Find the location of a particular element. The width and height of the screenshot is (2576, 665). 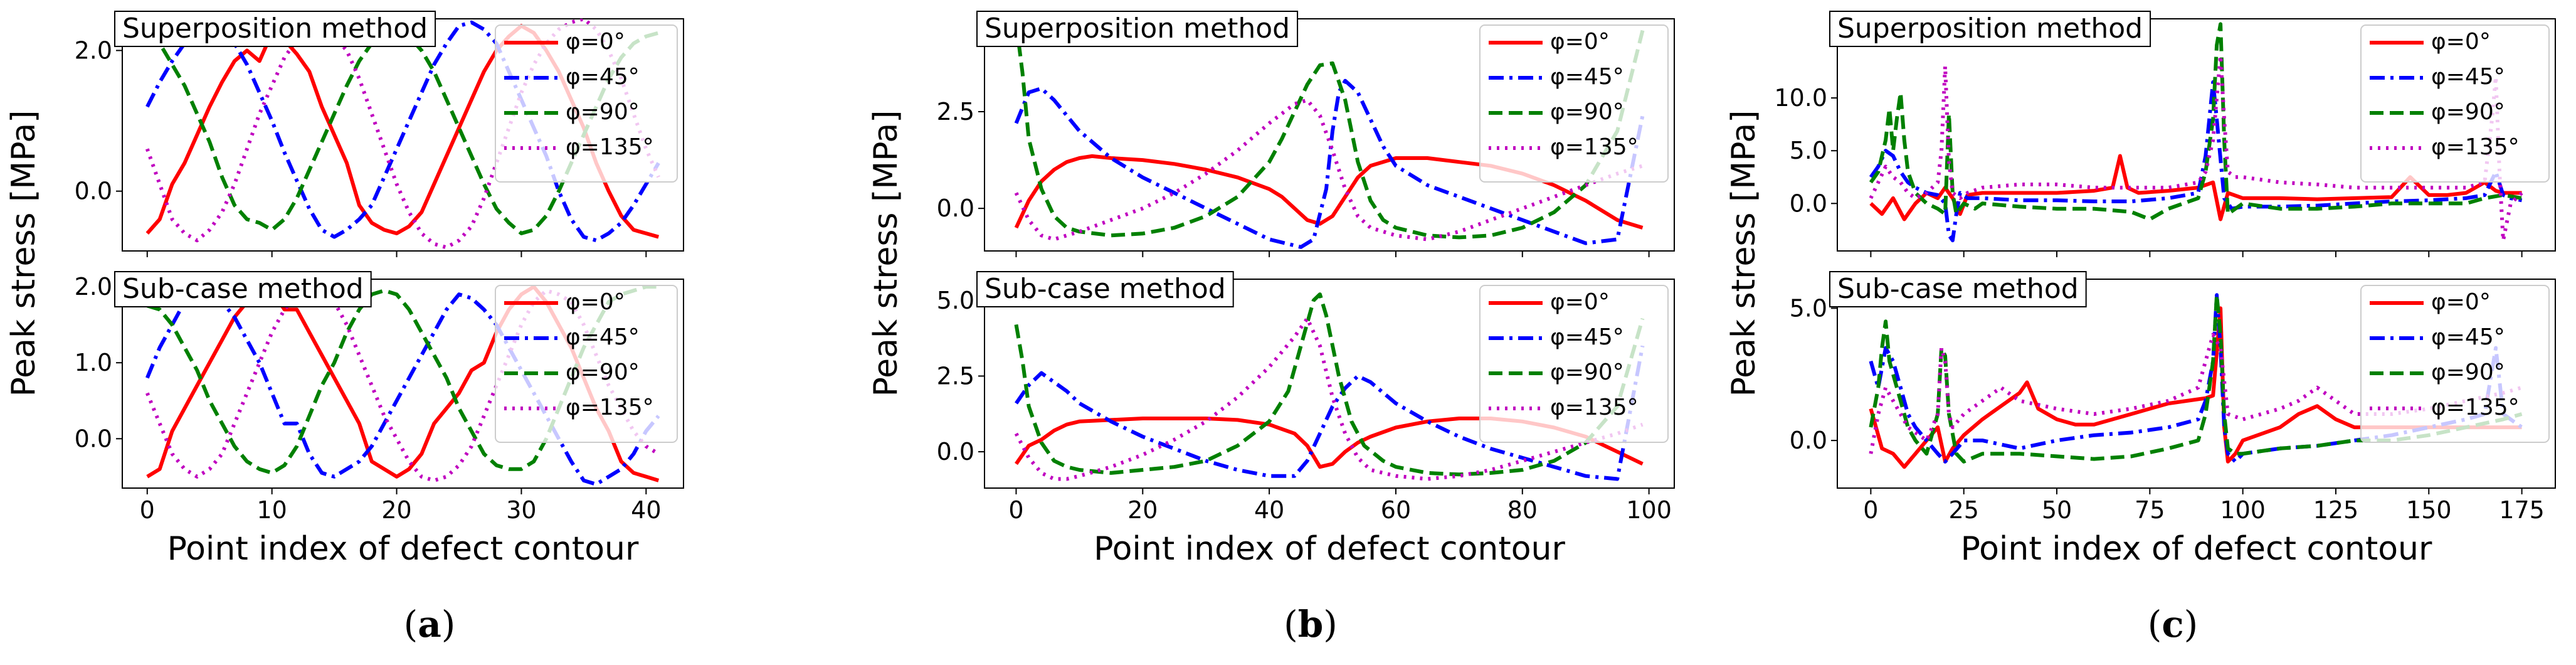

x-tick-label: 80 is located at coordinates (1522, 510).